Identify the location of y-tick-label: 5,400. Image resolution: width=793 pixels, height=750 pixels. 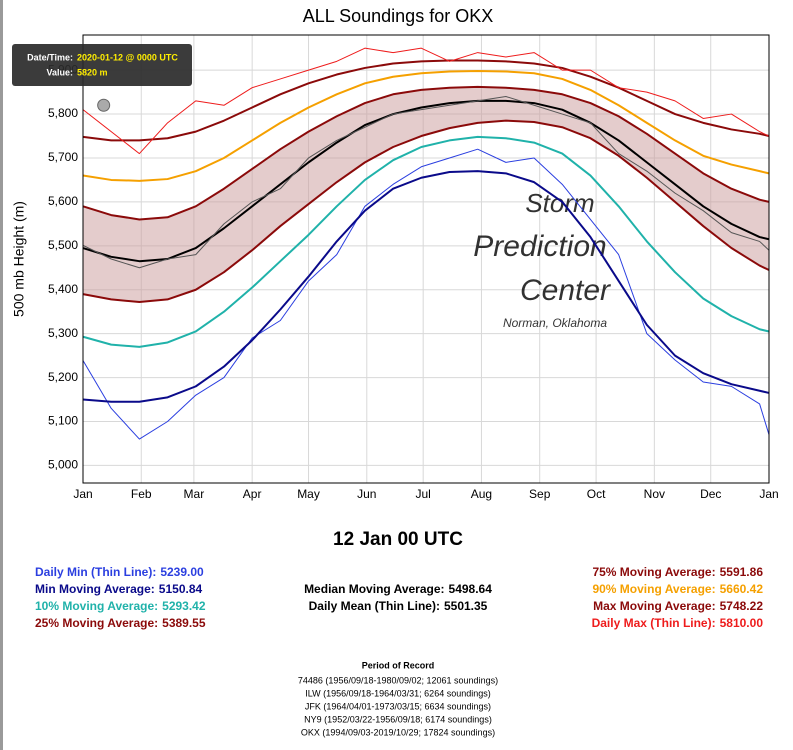
(63, 289).